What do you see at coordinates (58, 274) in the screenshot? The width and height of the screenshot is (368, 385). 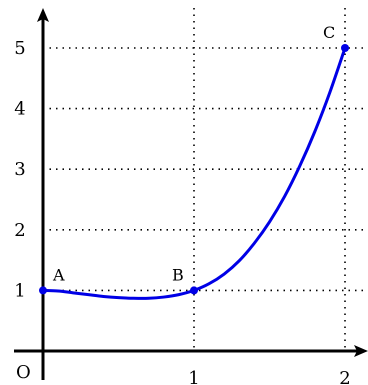 I see `point-a-label: A` at bounding box center [58, 274].